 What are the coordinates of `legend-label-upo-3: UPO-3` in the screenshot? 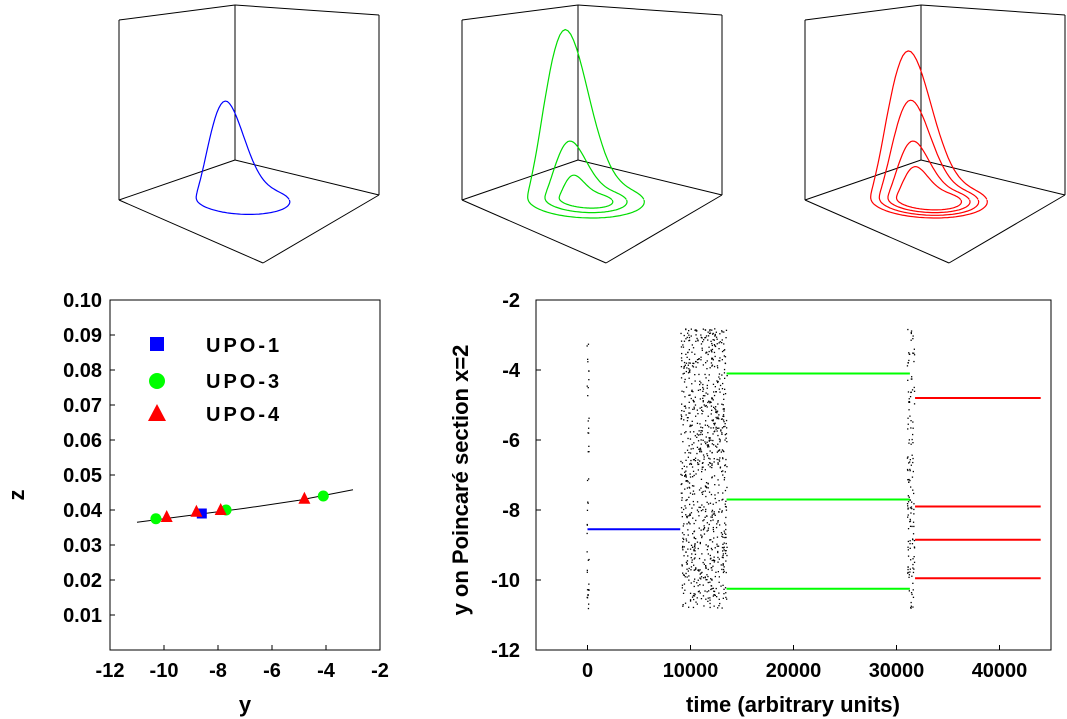 It's located at (244, 382).